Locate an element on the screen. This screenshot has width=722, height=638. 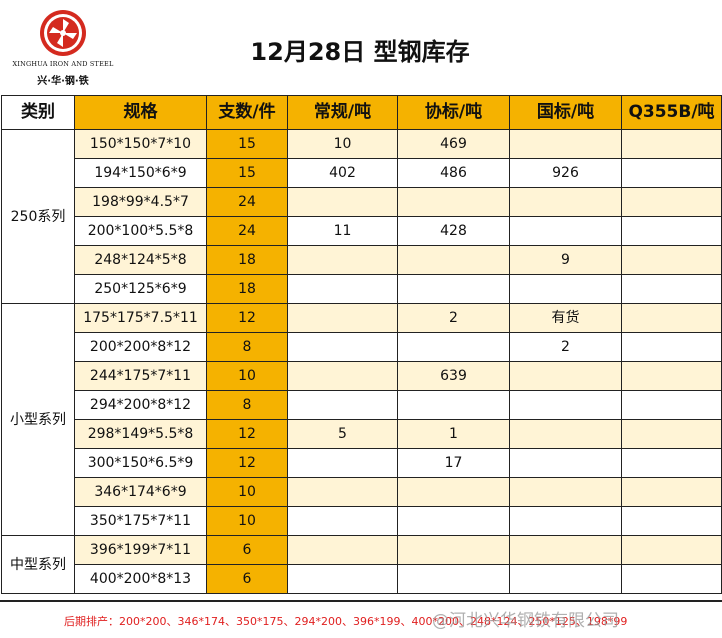
table-row: 294*200*8*12 8 is located at coordinates (362, 405).